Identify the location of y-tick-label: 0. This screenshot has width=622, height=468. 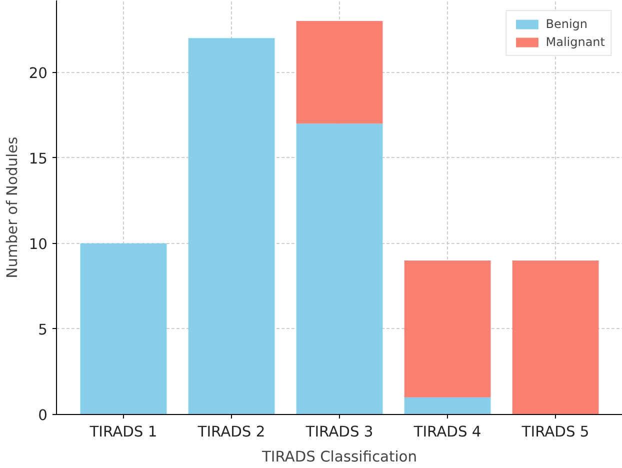
(43, 415).